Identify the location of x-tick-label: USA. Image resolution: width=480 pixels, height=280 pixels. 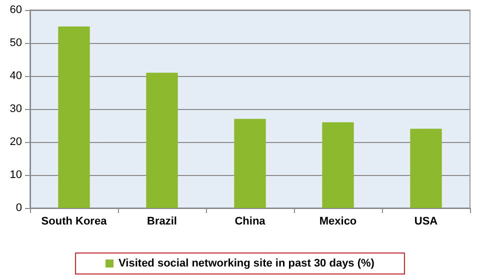
(426, 222).